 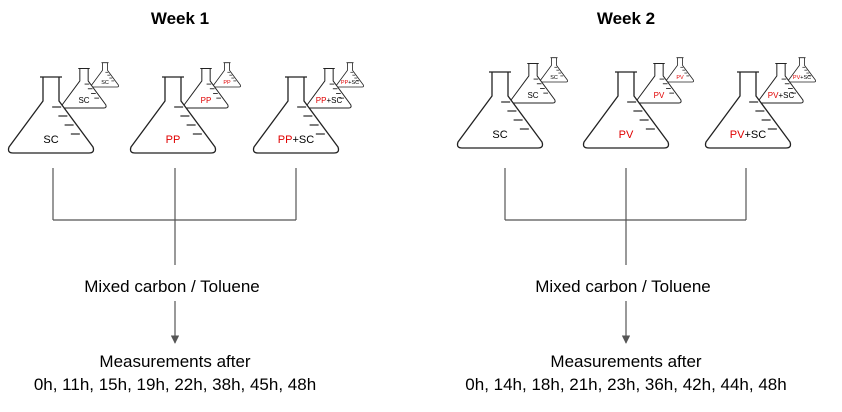 What do you see at coordinates (296, 115) in the screenshot?
I see `flask-large: PP+SC` at bounding box center [296, 115].